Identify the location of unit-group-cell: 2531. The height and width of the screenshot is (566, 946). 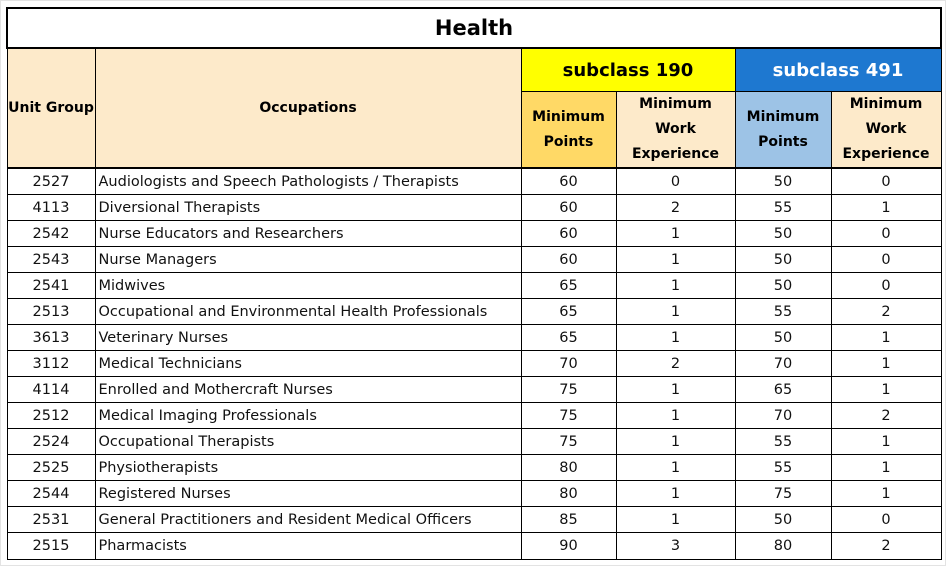
(51, 519).